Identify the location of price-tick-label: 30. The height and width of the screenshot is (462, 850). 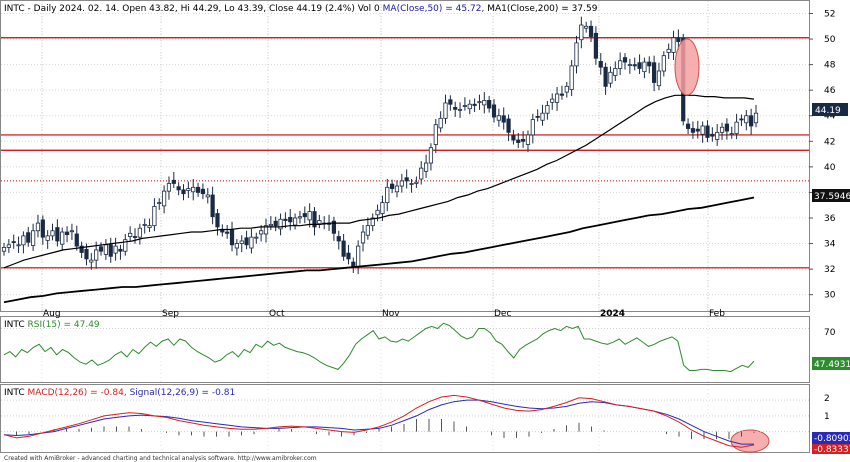
(830, 296).